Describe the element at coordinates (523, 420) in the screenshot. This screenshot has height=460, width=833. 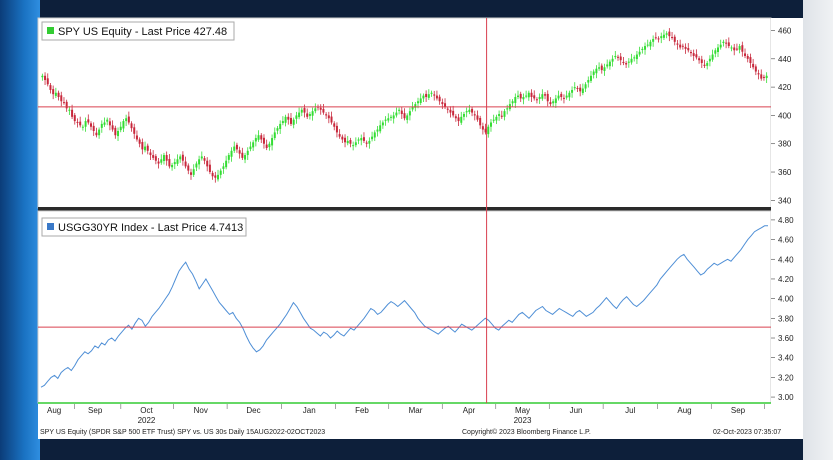
I see `year-label: 2023` at that location.